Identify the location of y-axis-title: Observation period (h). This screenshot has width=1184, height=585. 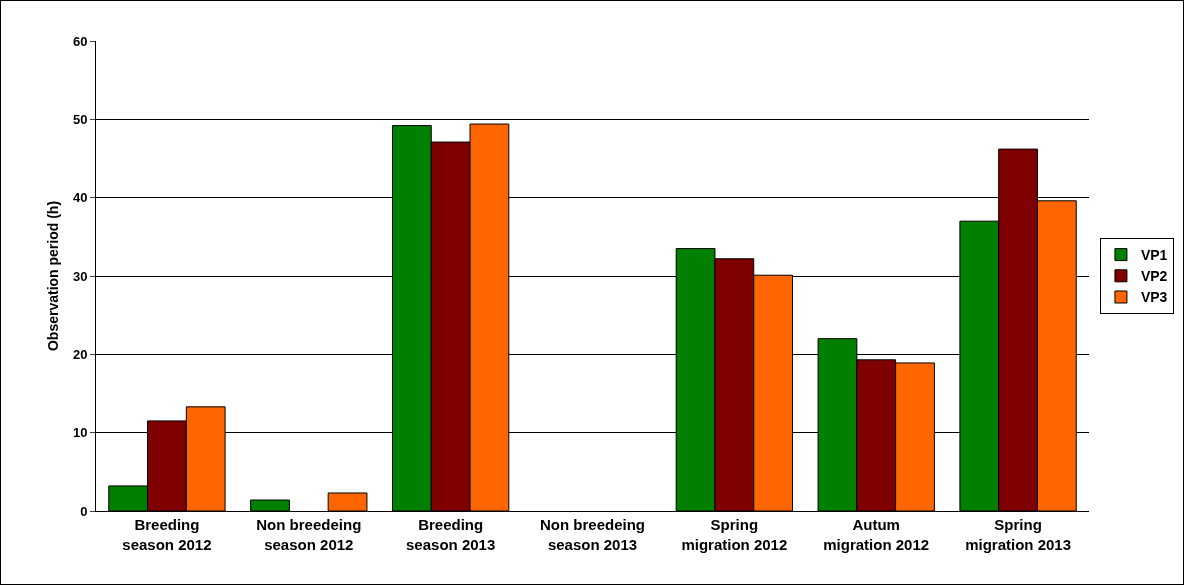
(53, 276).